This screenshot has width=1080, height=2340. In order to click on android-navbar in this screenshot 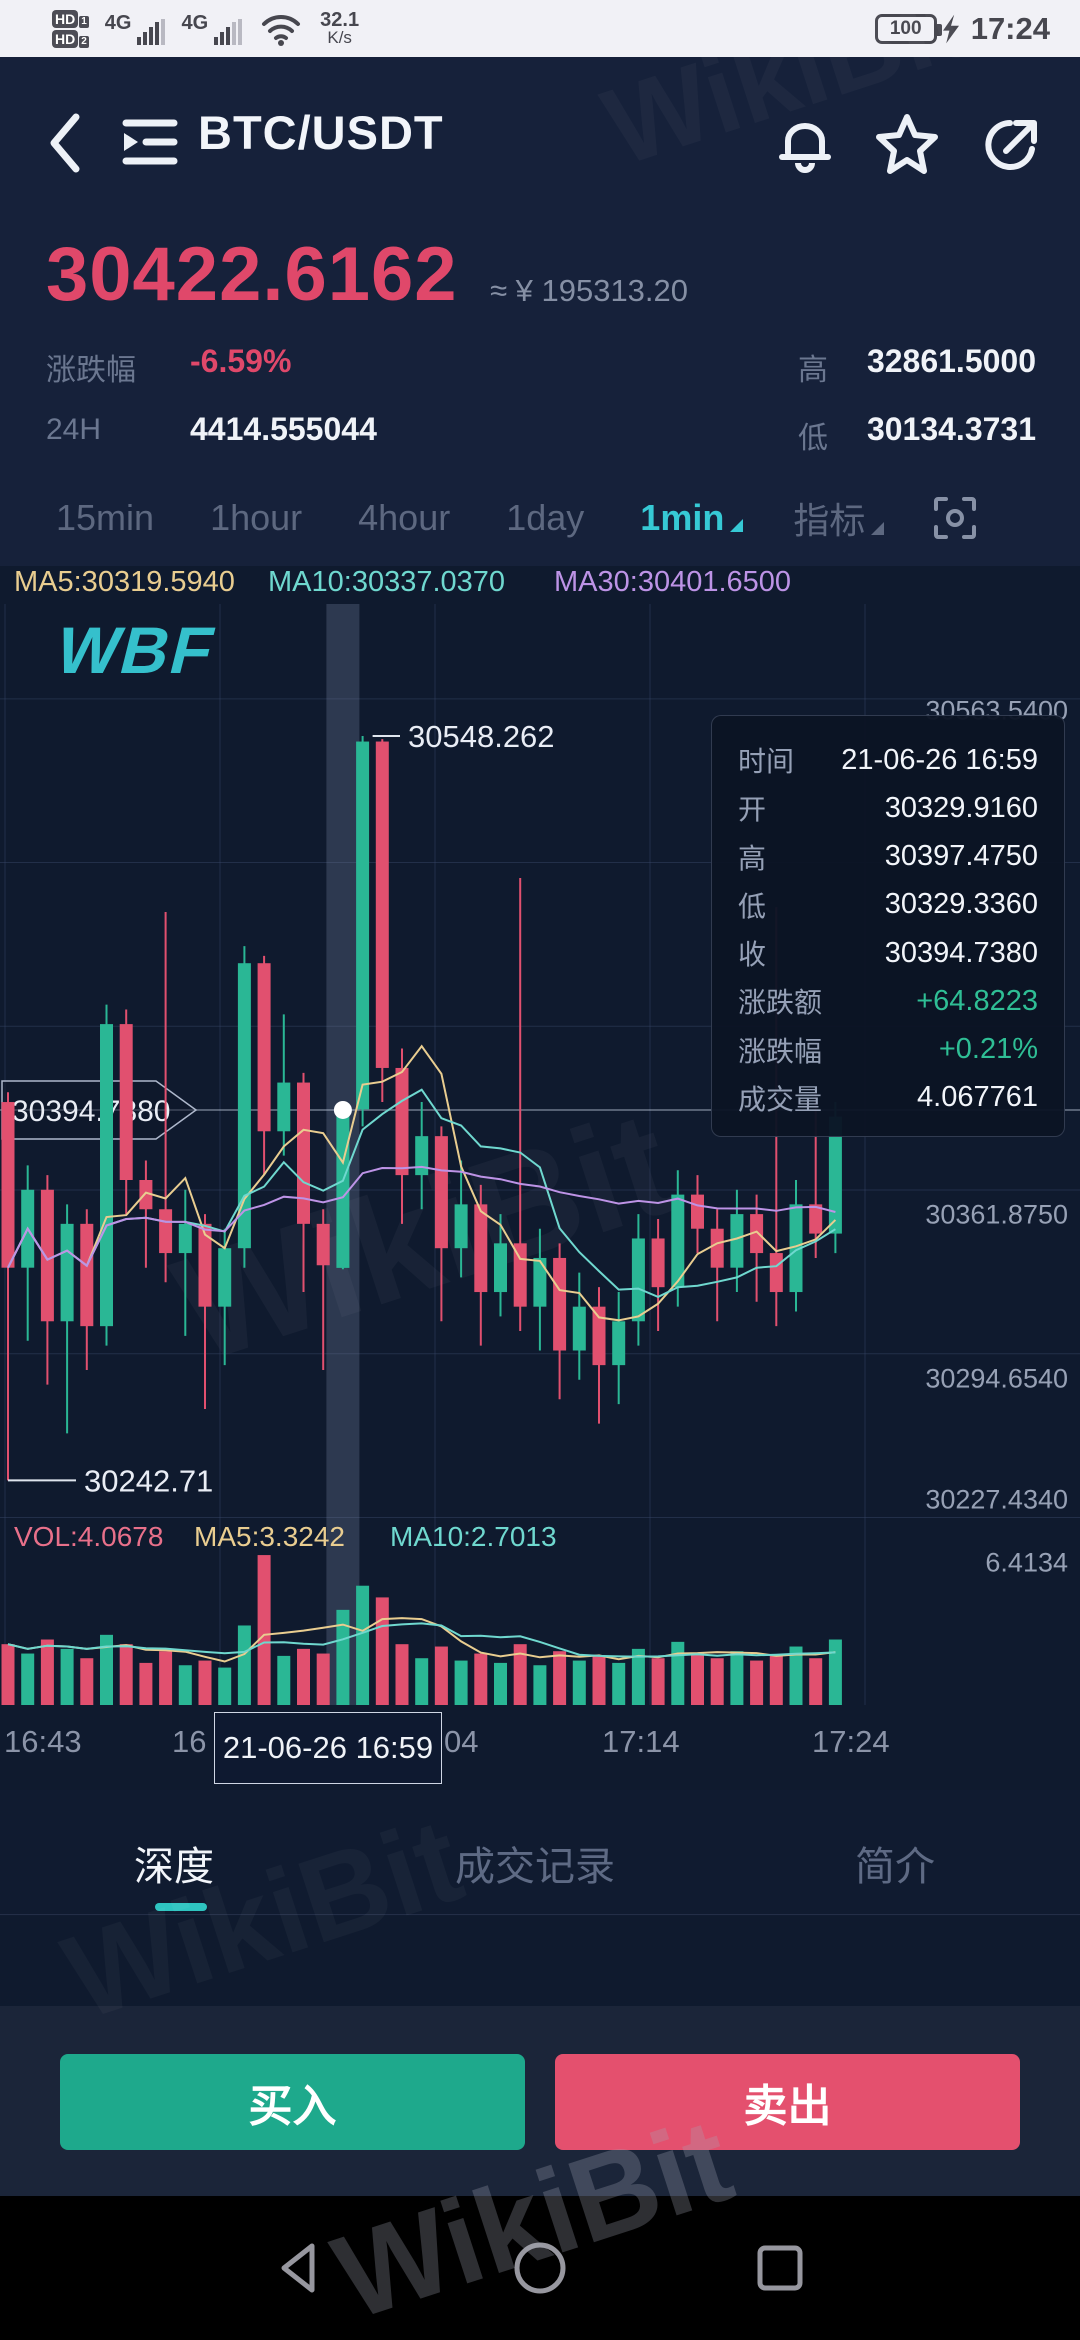, I will do `click(540, 2268)`.